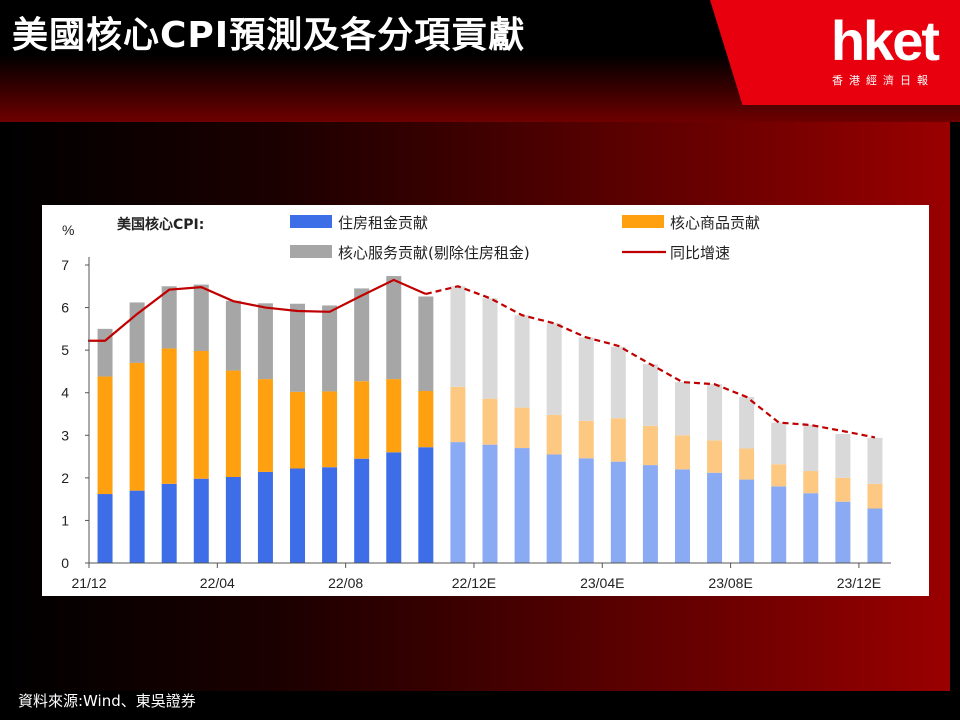  Describe the element at coordinates (65, 265) in the screenshot. I see `y-tick-label: 7` at that location.